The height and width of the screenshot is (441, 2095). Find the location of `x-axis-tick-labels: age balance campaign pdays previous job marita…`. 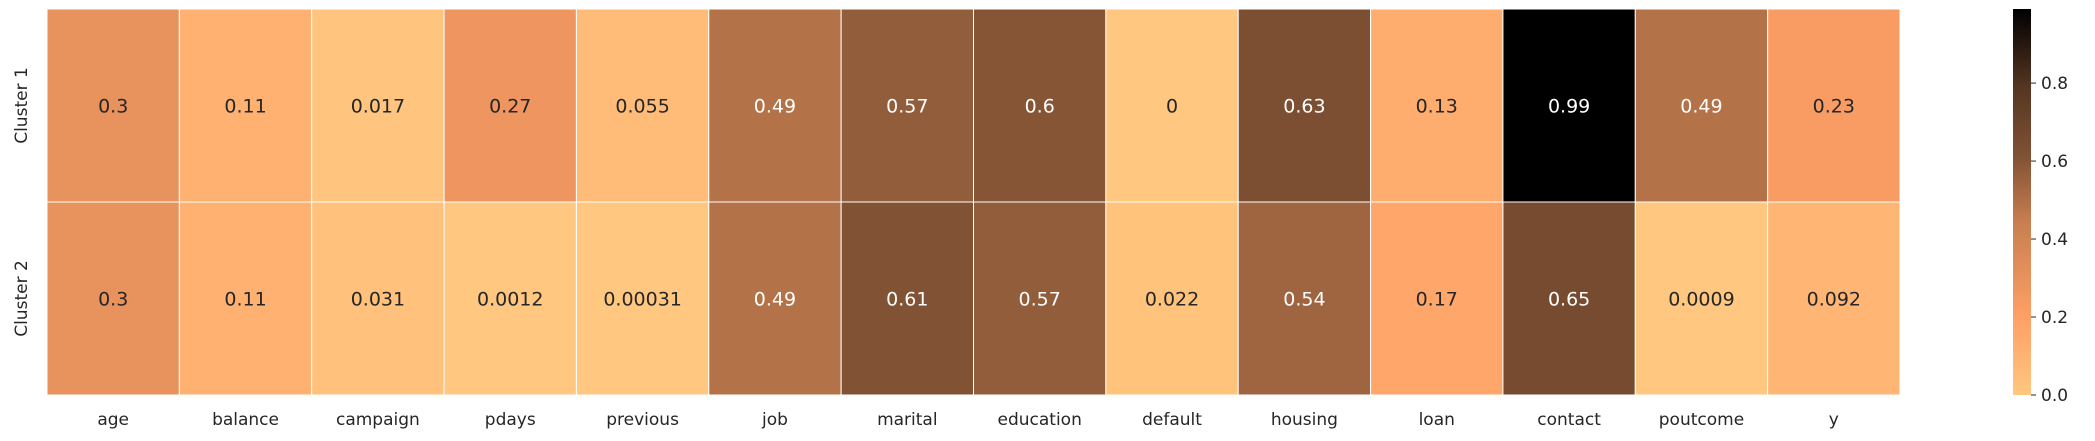

x-axis-tick-labels: age balance campaign pdays previous job marita… is located at coordinates (968, 420).